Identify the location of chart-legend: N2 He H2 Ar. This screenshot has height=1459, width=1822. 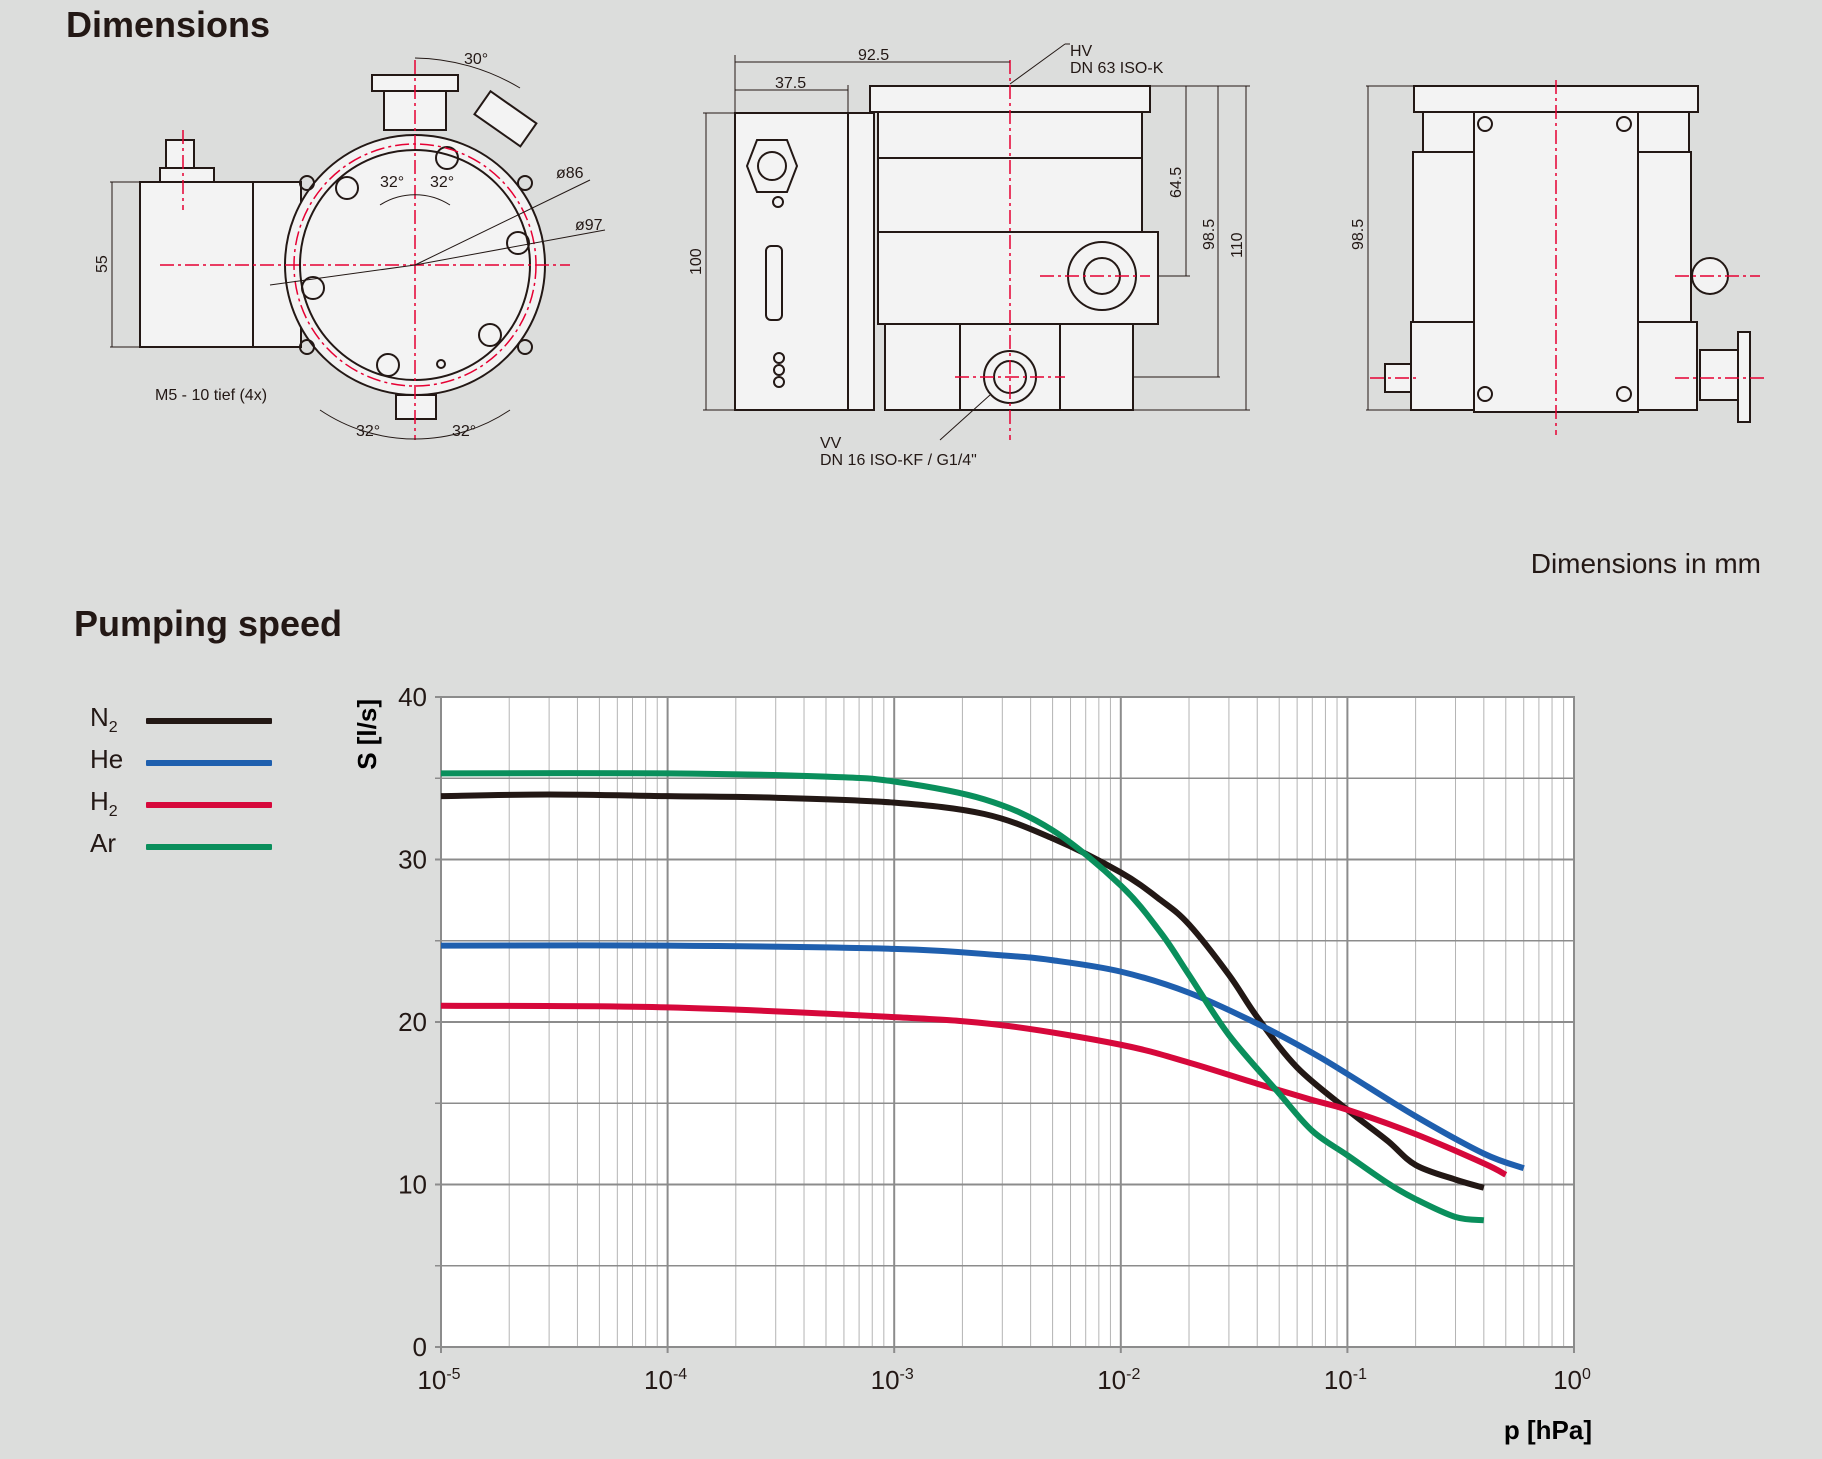
(220, 784).